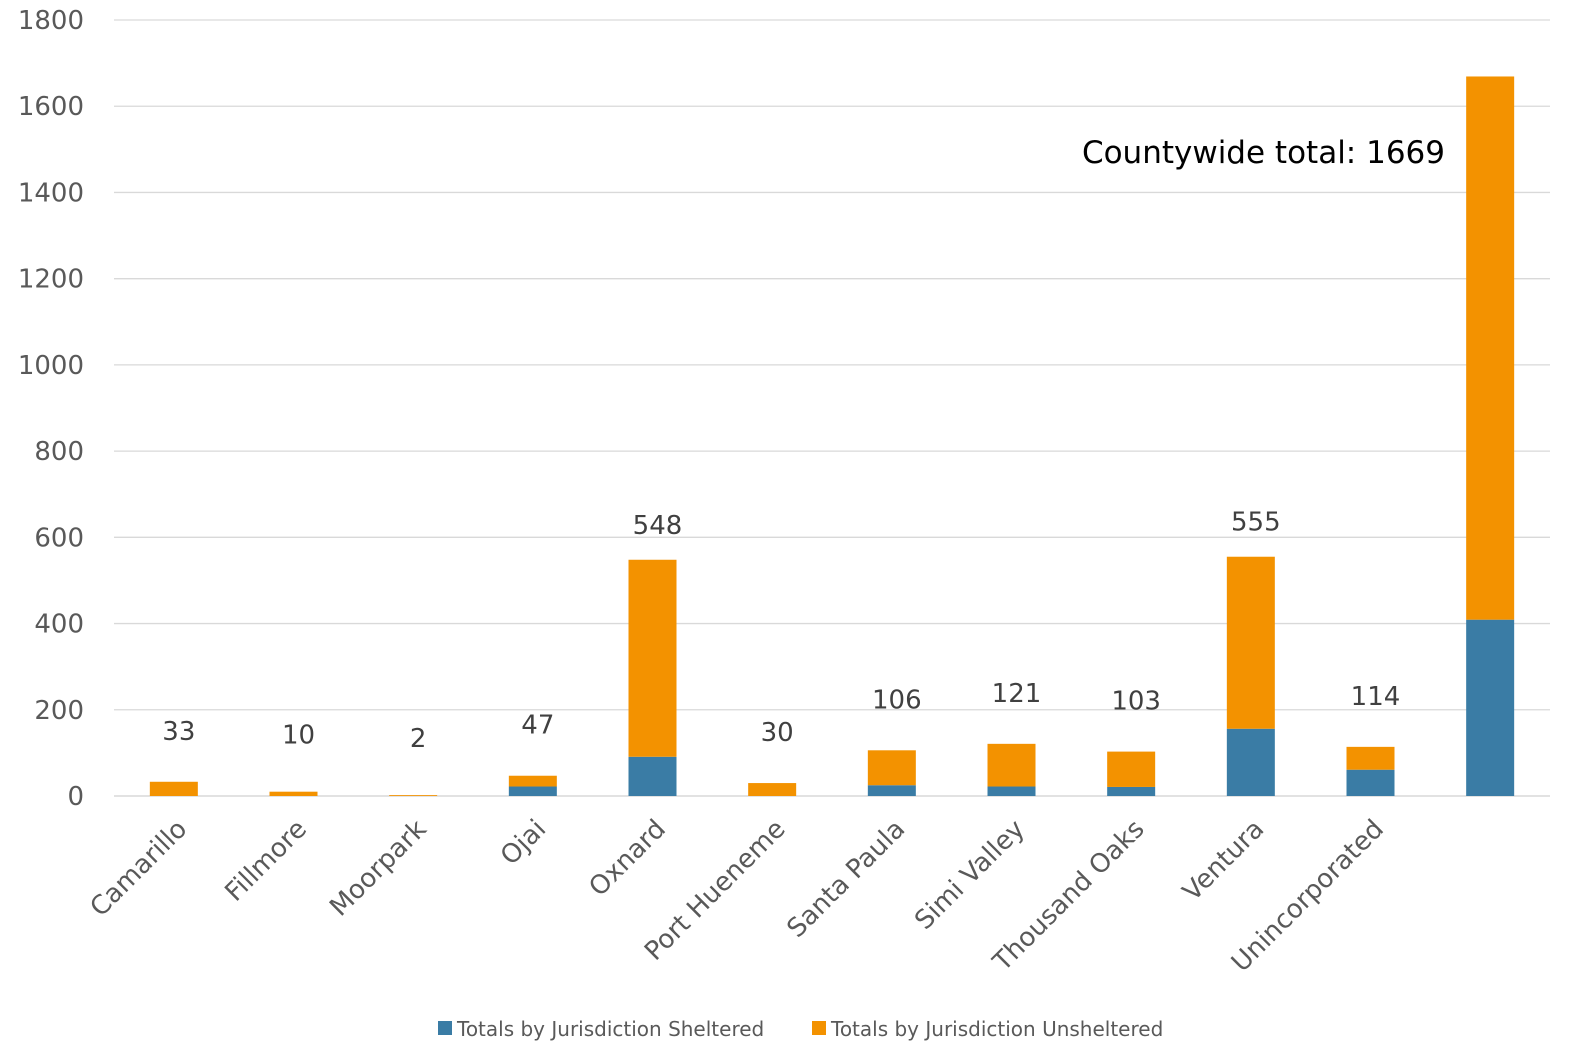 The image size is (1571, 1044). Describe the element at coordinates (59, 538) in the screenshot. I see `y-tick-label: 600` at that location.